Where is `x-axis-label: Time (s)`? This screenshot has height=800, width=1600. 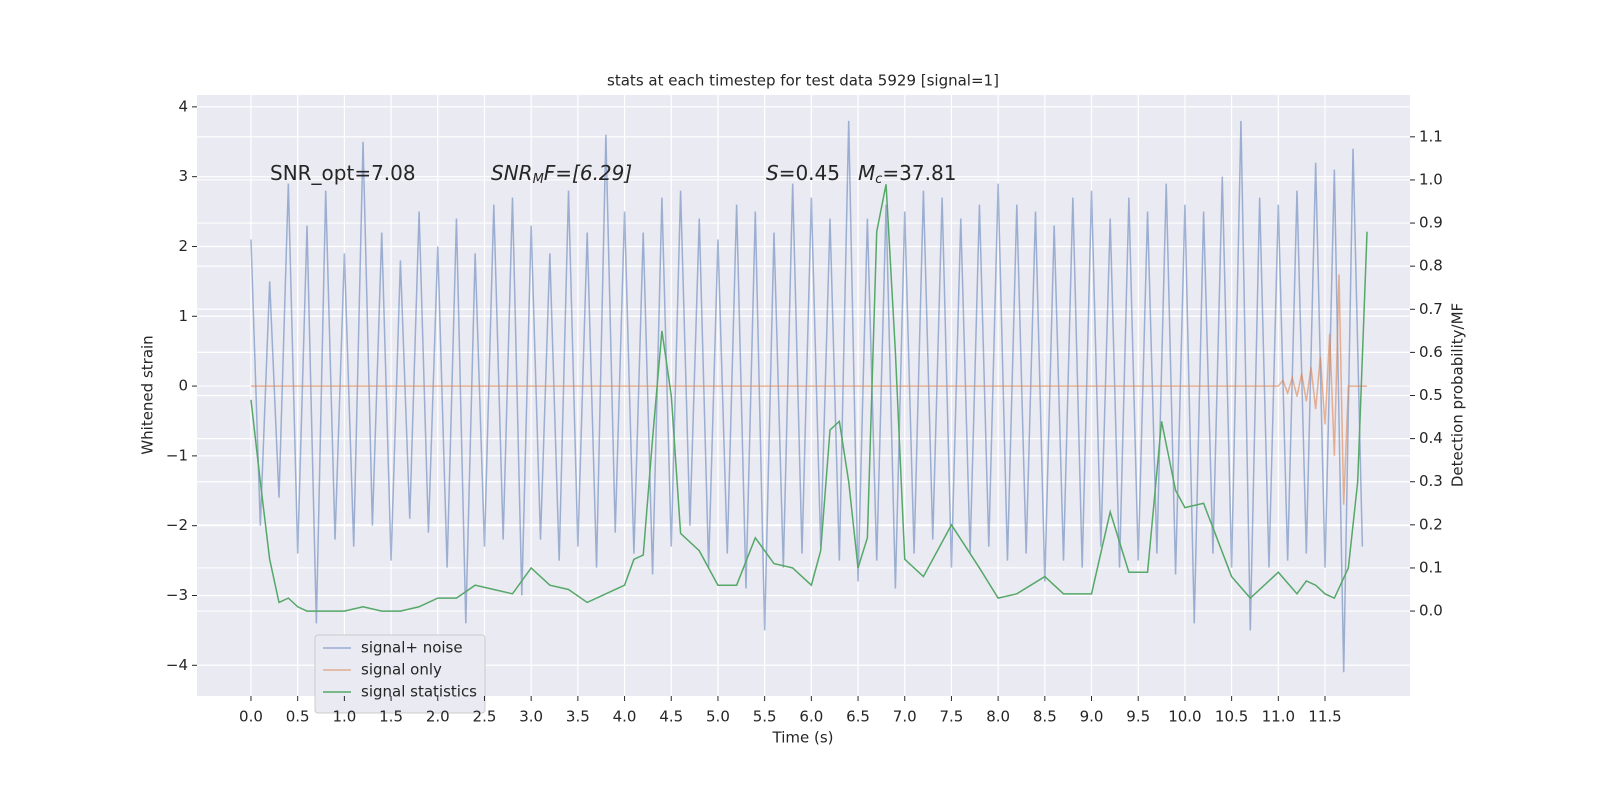
x-axis-label: Time (s) is located at coordinates (803, 738).